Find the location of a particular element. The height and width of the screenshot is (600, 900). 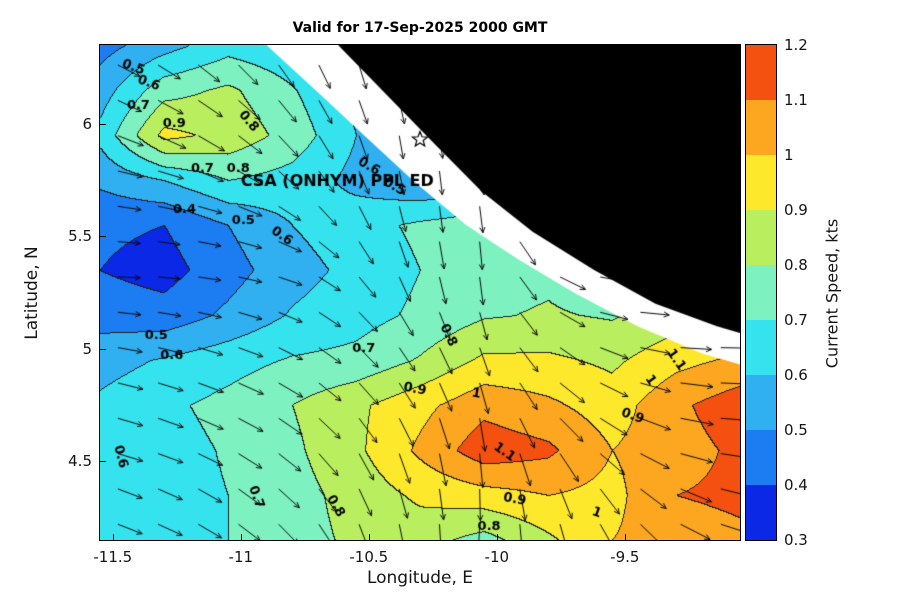

x-tick-label: -10 is located at coordinates (497, 557).